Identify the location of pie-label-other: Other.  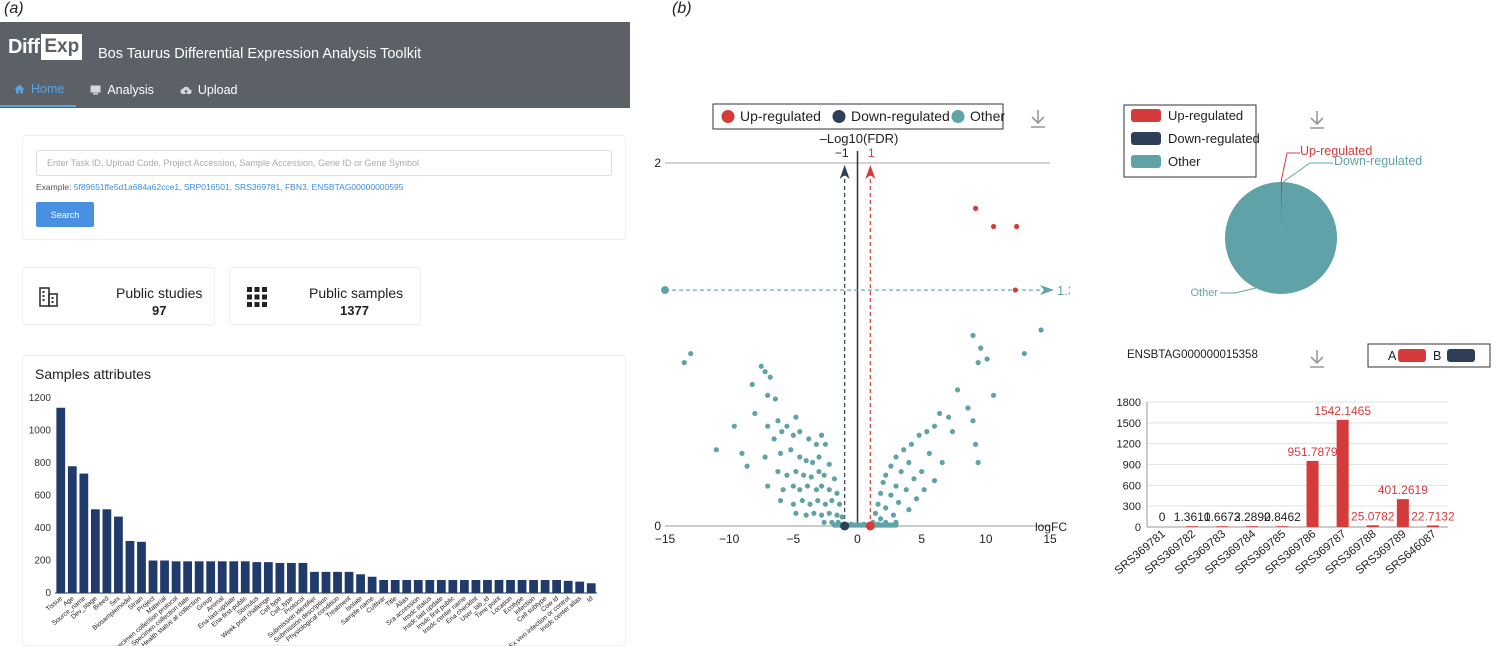
(1204, 293).